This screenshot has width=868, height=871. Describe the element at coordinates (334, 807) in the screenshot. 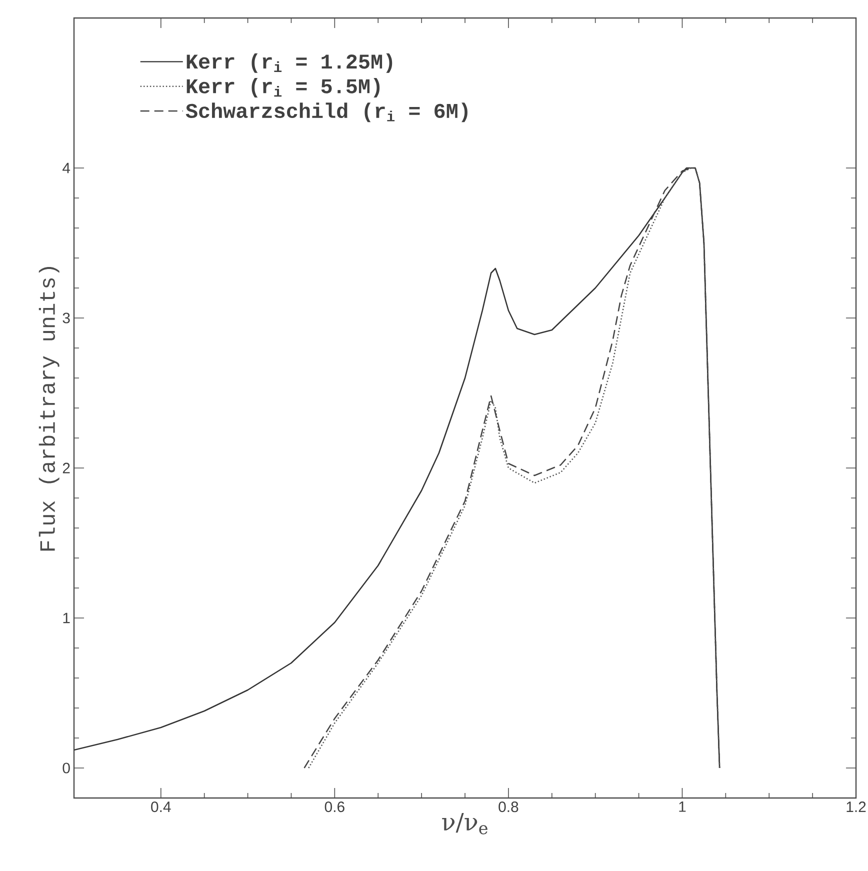

I see `x-tick-label: 0.6` at that location.